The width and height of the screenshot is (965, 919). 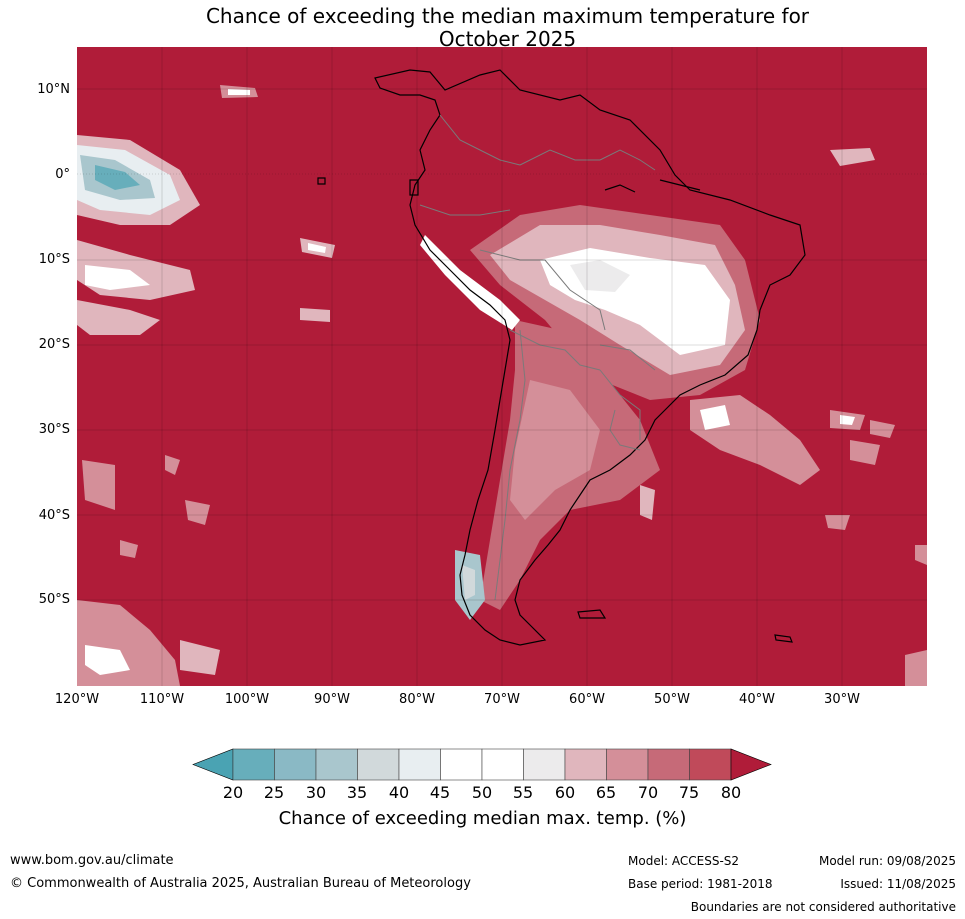 I want to click on website-text: www.bom.gov.au/climate, so click(x=92, y=860).